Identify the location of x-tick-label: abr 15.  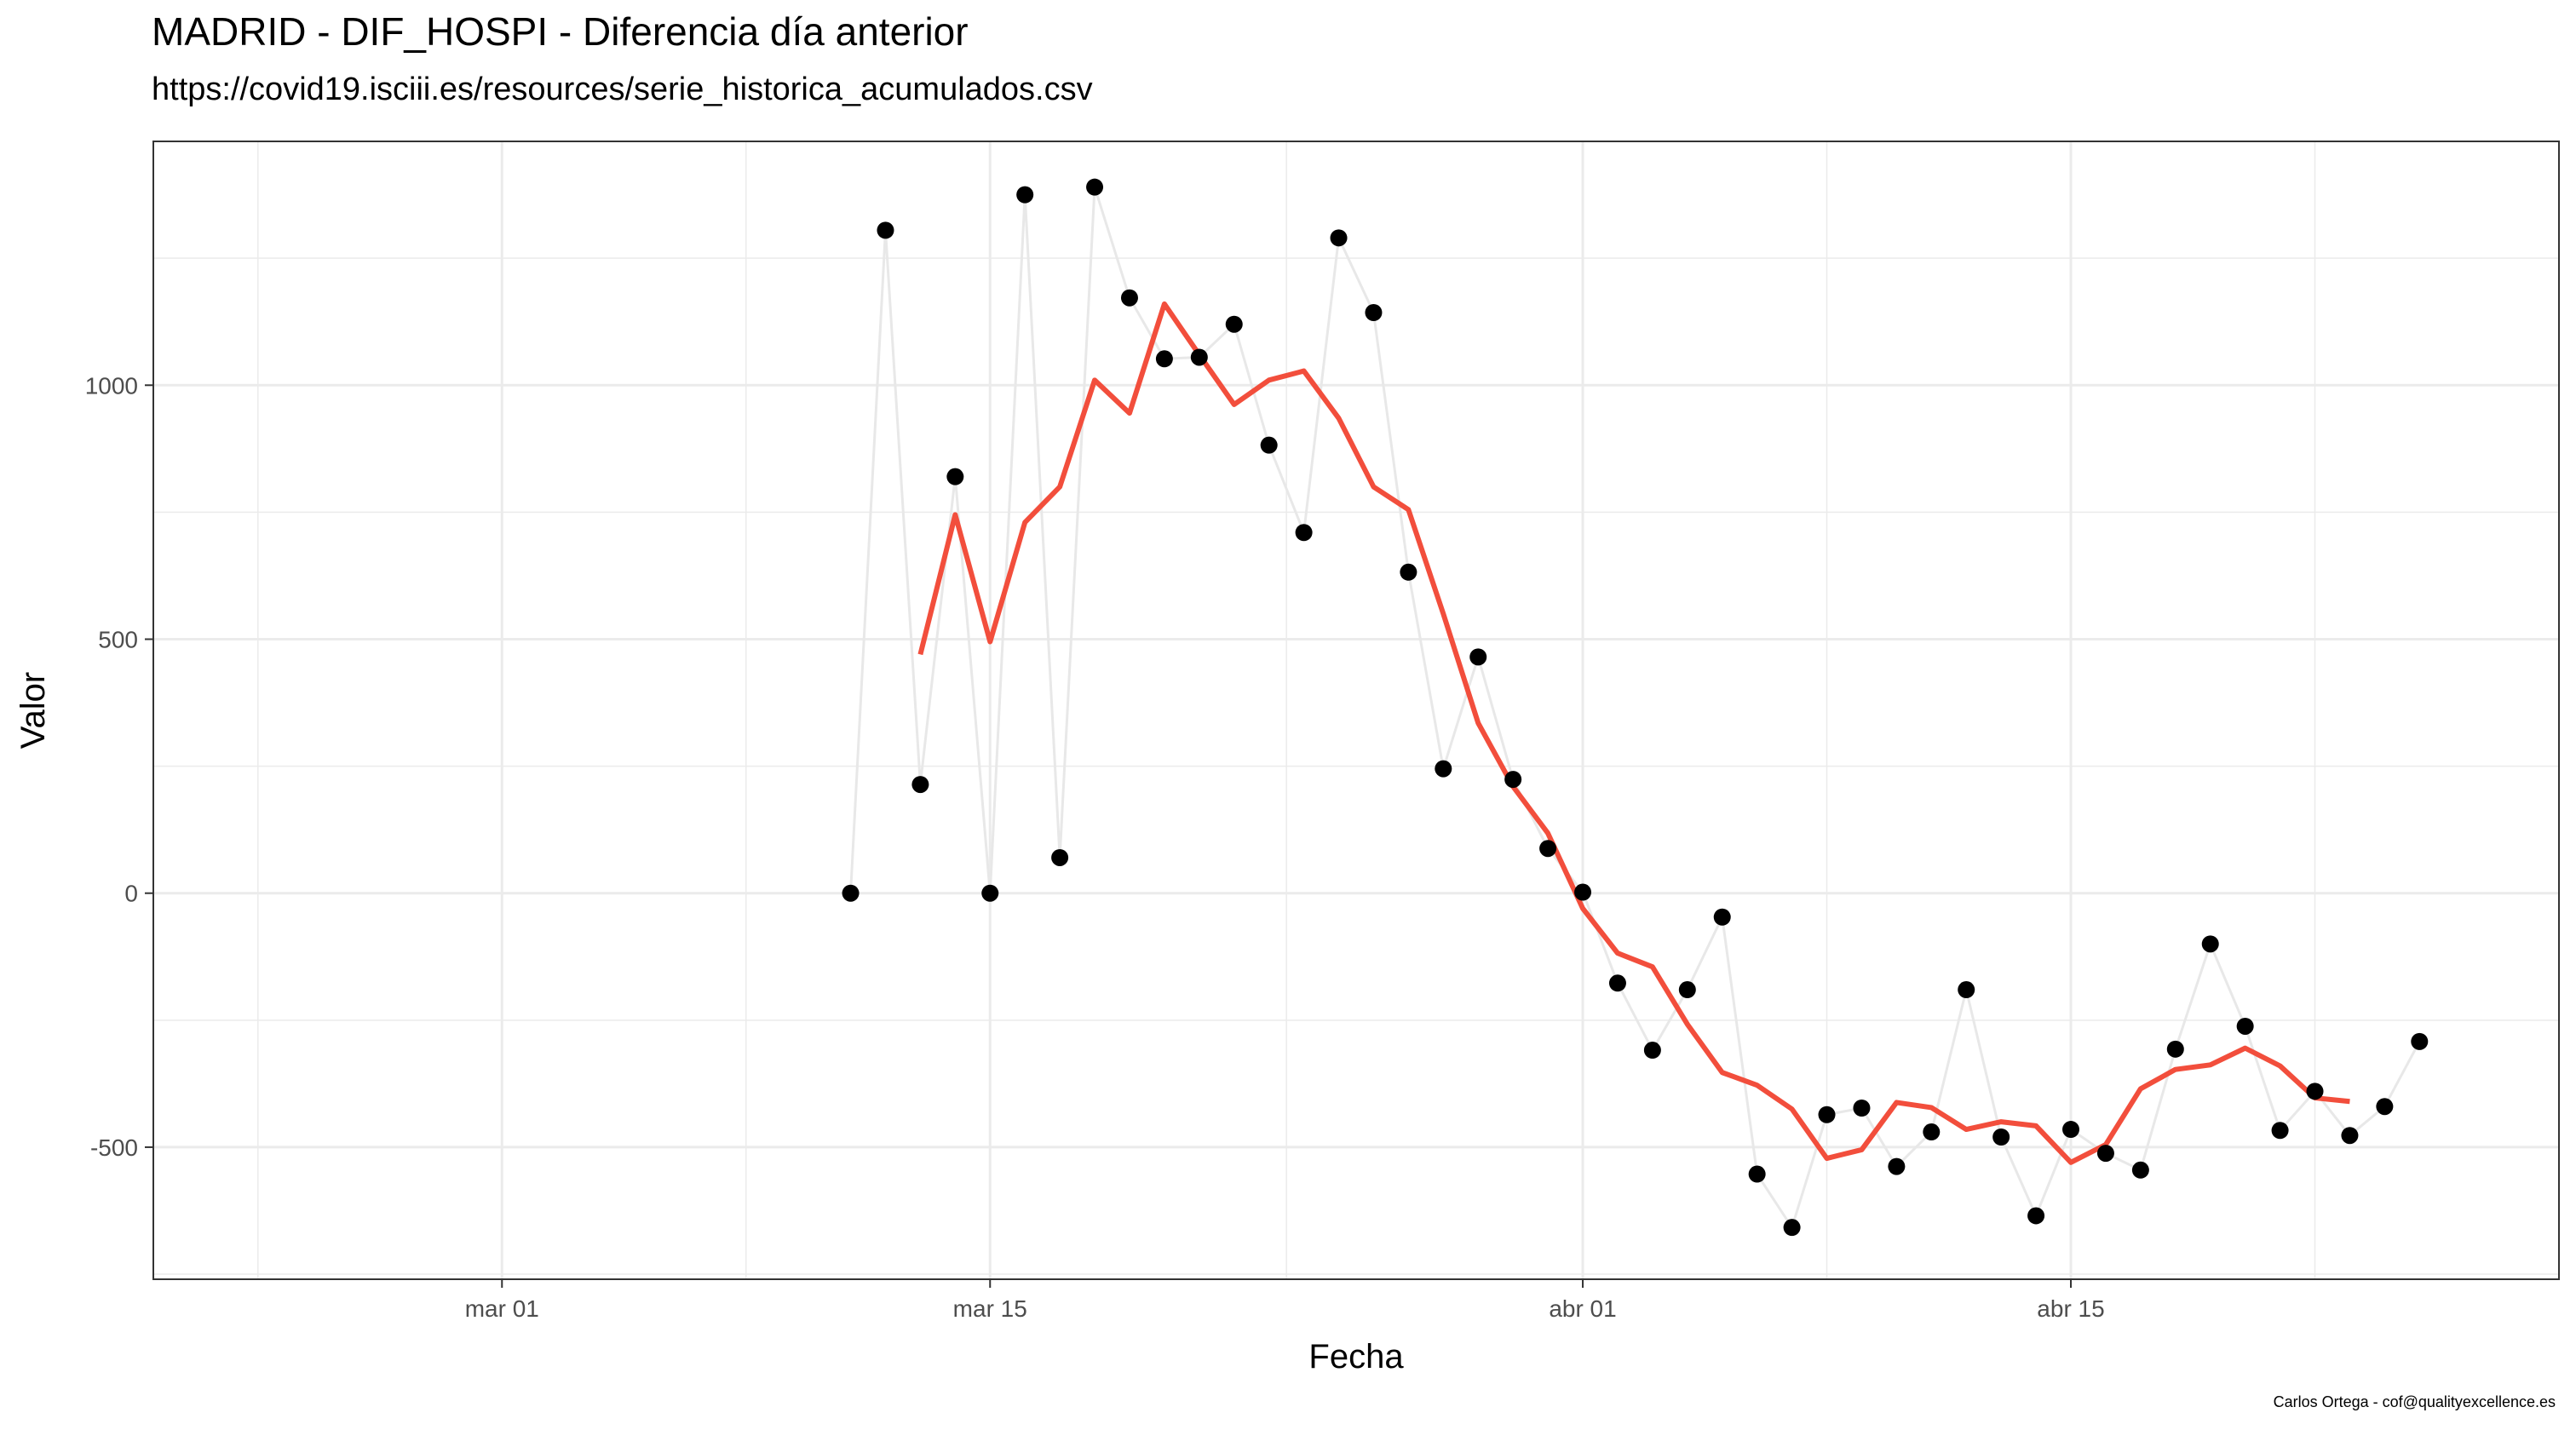
(2071, 1308).